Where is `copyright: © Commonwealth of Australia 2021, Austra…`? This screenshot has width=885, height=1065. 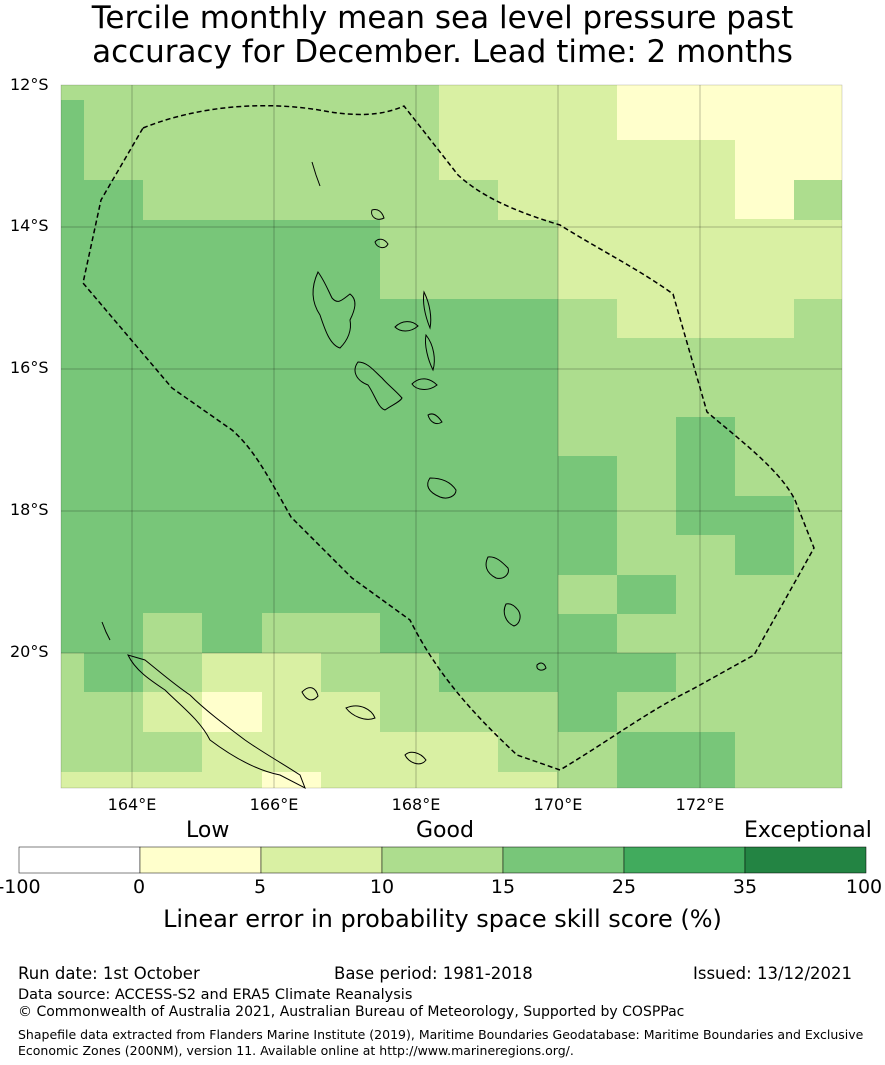 copyright: © Commonwealth of Australia 2021, Austra… is located at coordinates (351, 1012).